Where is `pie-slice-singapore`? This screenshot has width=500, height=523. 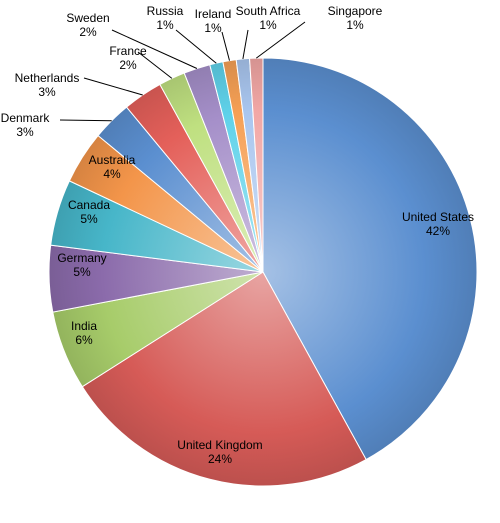
pie-slice-singapore is located at coordinates (256, 165).